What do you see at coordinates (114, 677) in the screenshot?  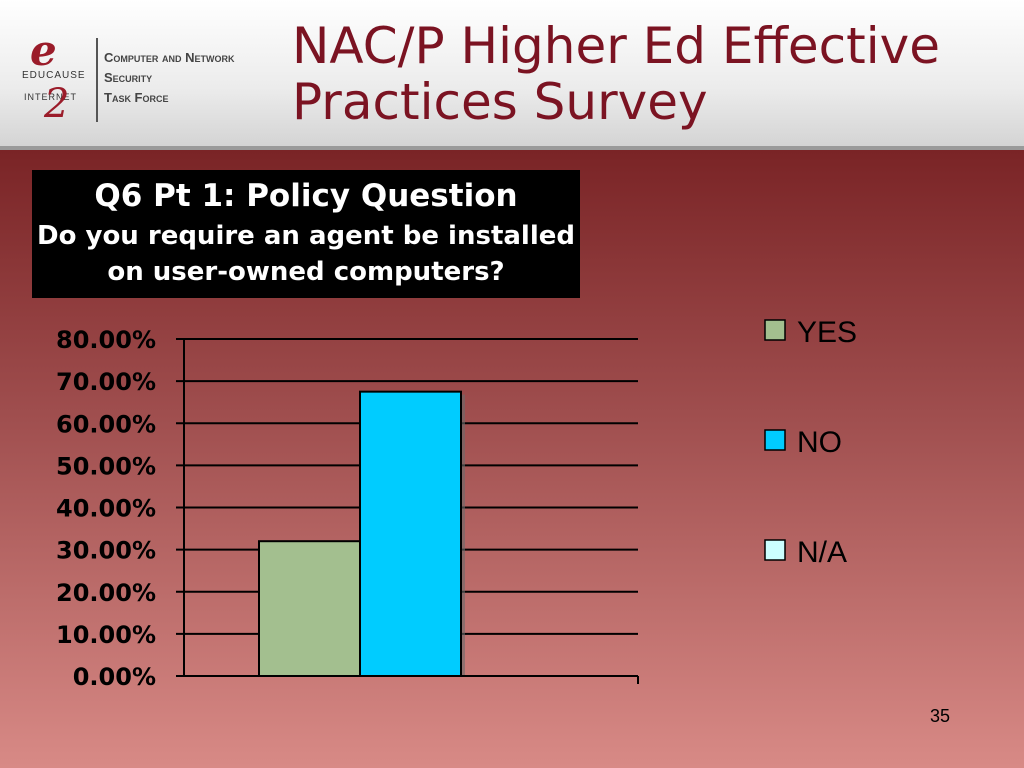 I see `y-tick-label: 0.00%` at bounding box center [114, 677].